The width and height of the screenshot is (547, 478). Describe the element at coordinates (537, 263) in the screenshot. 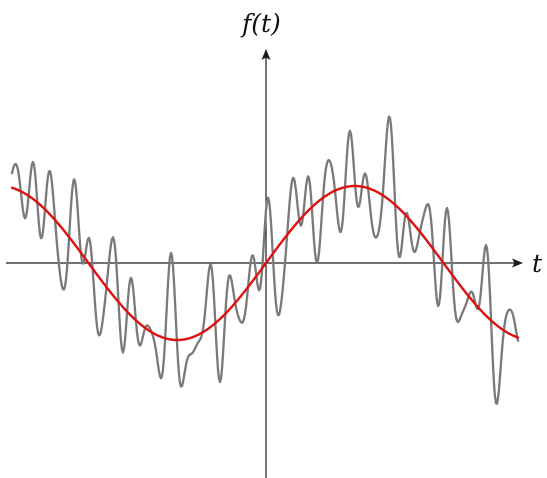

I see `x-axis-label: t` at that location.